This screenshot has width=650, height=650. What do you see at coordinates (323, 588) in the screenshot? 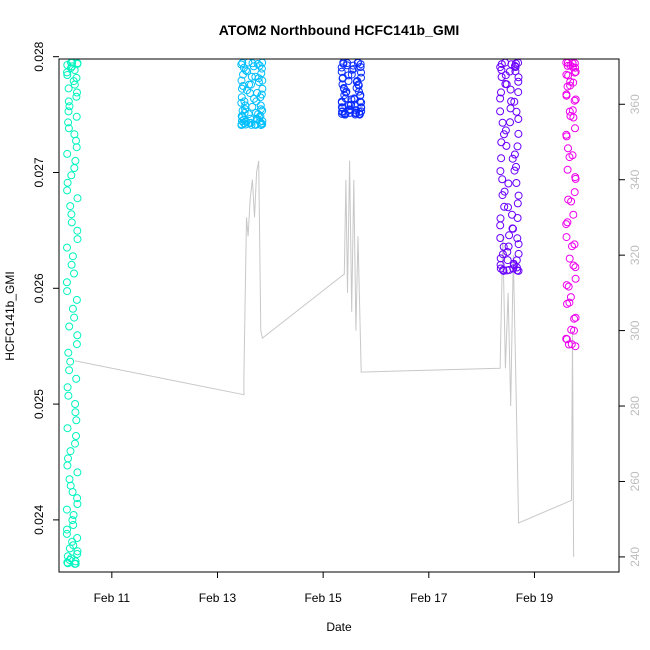
I see `x-axis: Feb 11 Feb 13 Feb 15 Feb 17 Feb 19` at bounding box center [323, 588].